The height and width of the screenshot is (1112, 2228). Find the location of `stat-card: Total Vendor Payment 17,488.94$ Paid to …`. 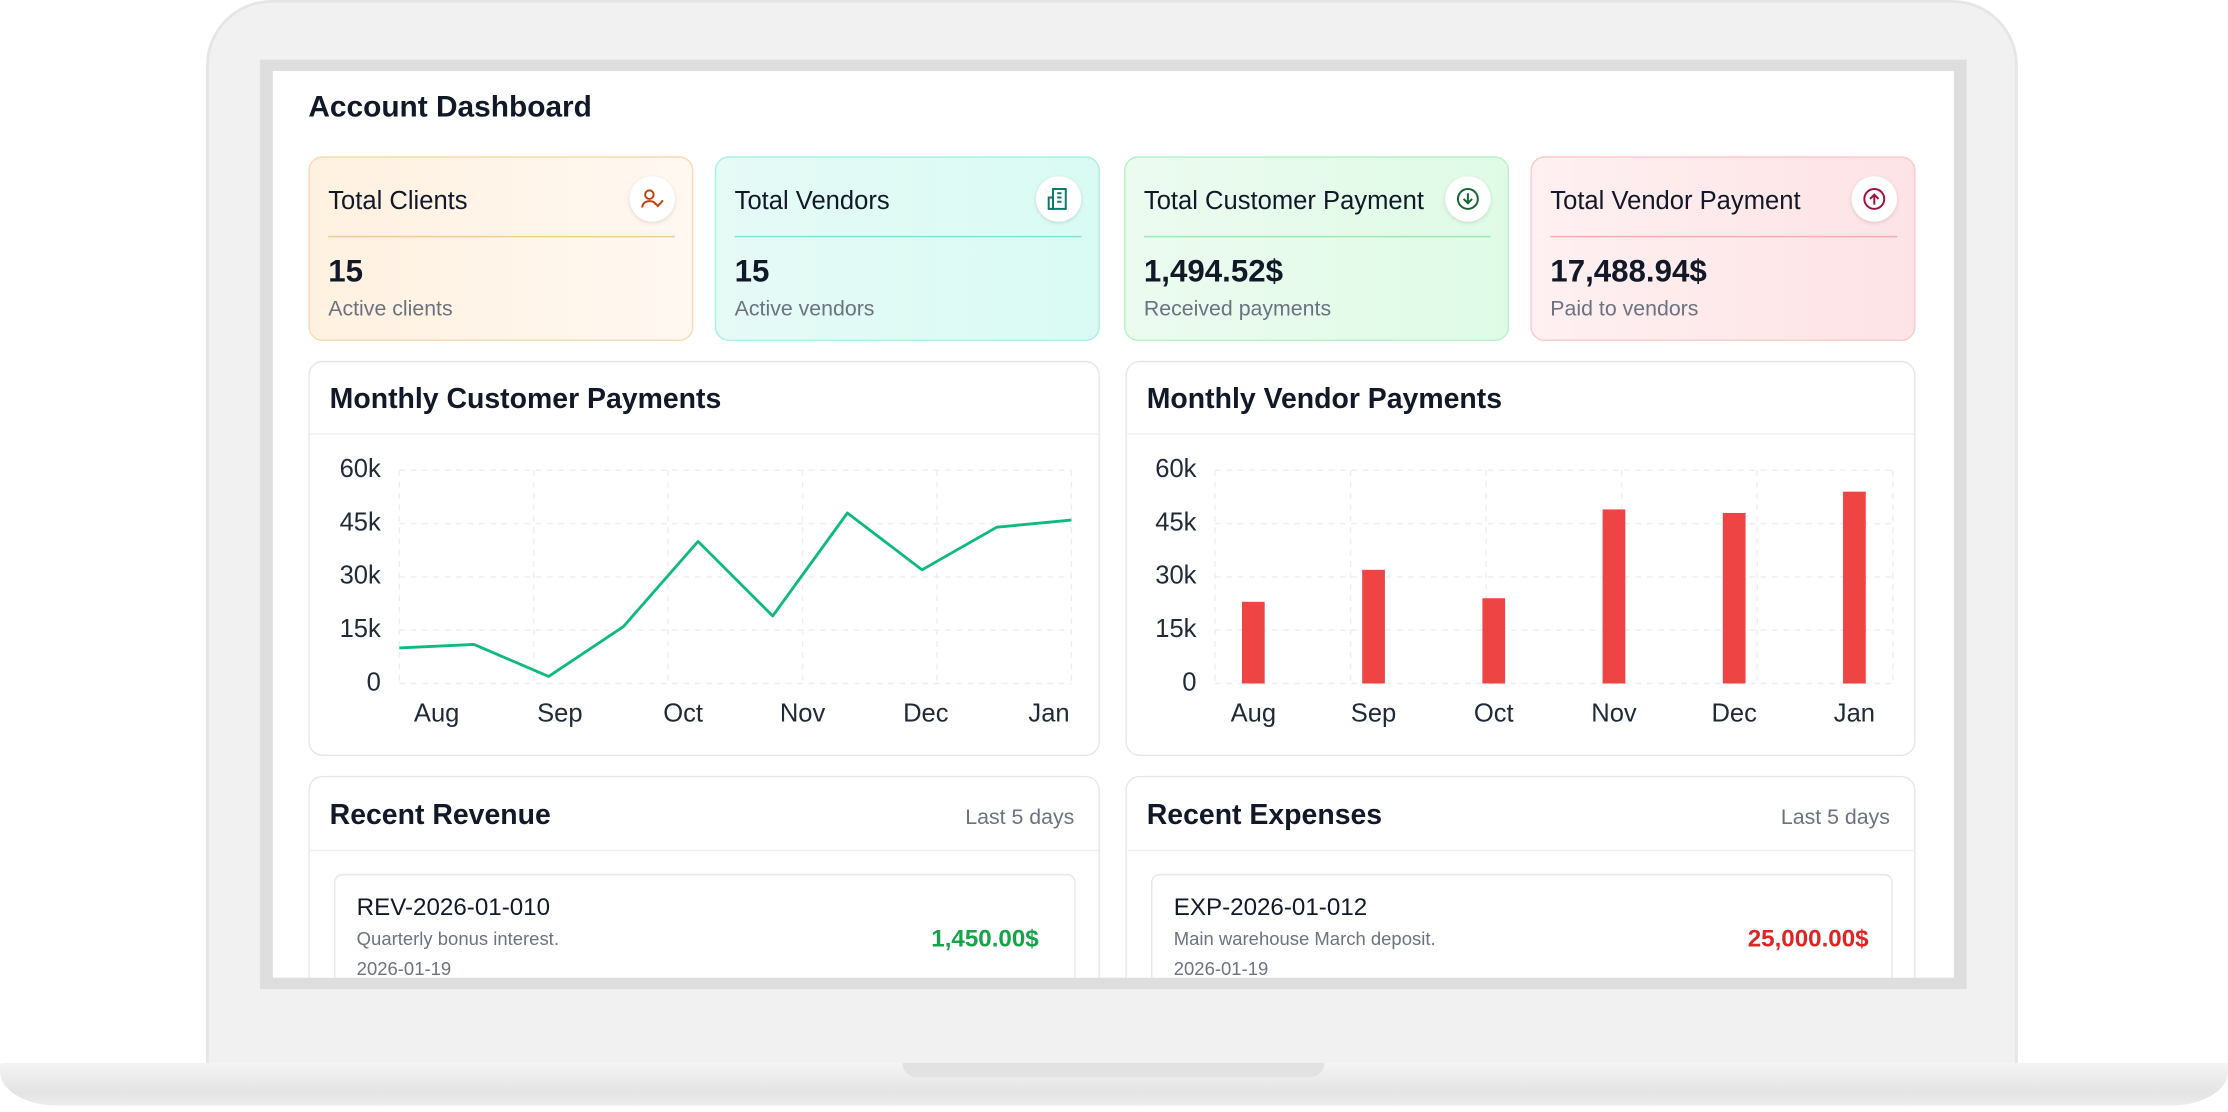

stat-card: Total Vendor Payment 17,488.94$ Paid to … is located at coordinates (1723, 249).